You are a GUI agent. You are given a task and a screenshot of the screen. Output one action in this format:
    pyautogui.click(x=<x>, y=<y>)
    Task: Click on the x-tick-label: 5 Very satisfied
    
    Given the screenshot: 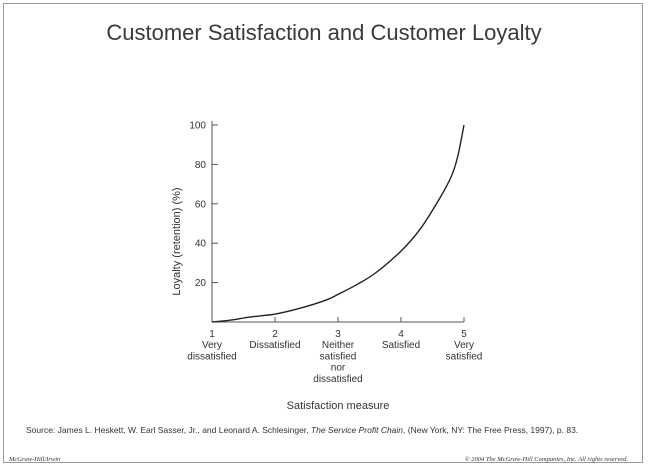 What is the action you would take?
    pyautogui.click(x=464, y=345)
    